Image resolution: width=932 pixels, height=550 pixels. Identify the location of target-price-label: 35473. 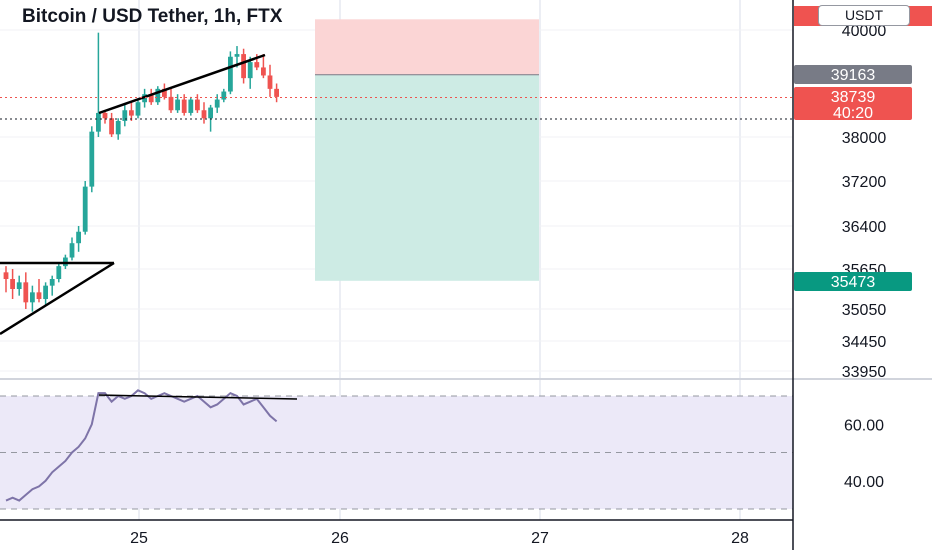
(853, 282).